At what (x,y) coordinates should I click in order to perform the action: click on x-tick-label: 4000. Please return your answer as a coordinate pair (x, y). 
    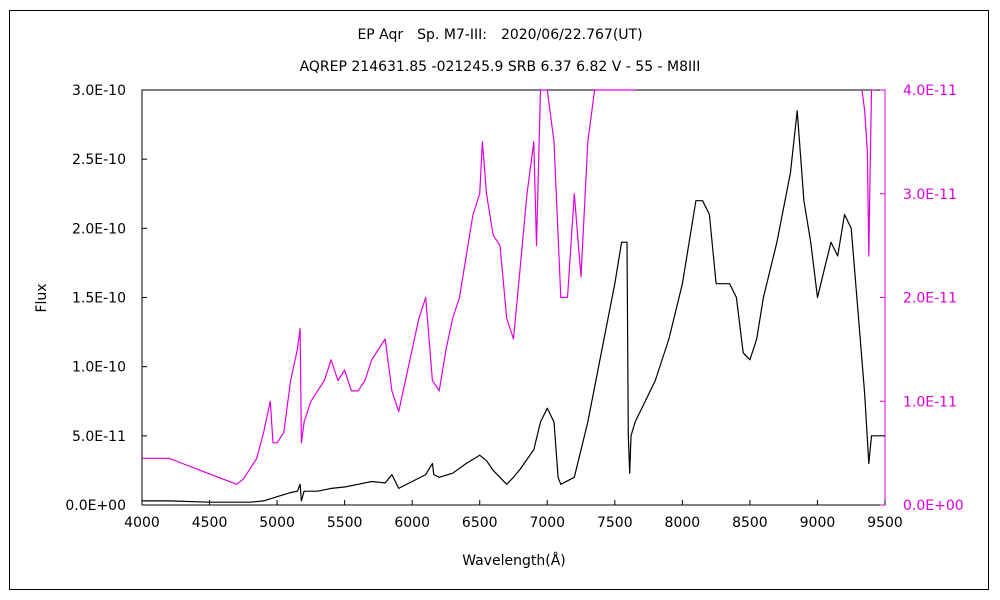
    Looking at the image, I should click on (142, 523).